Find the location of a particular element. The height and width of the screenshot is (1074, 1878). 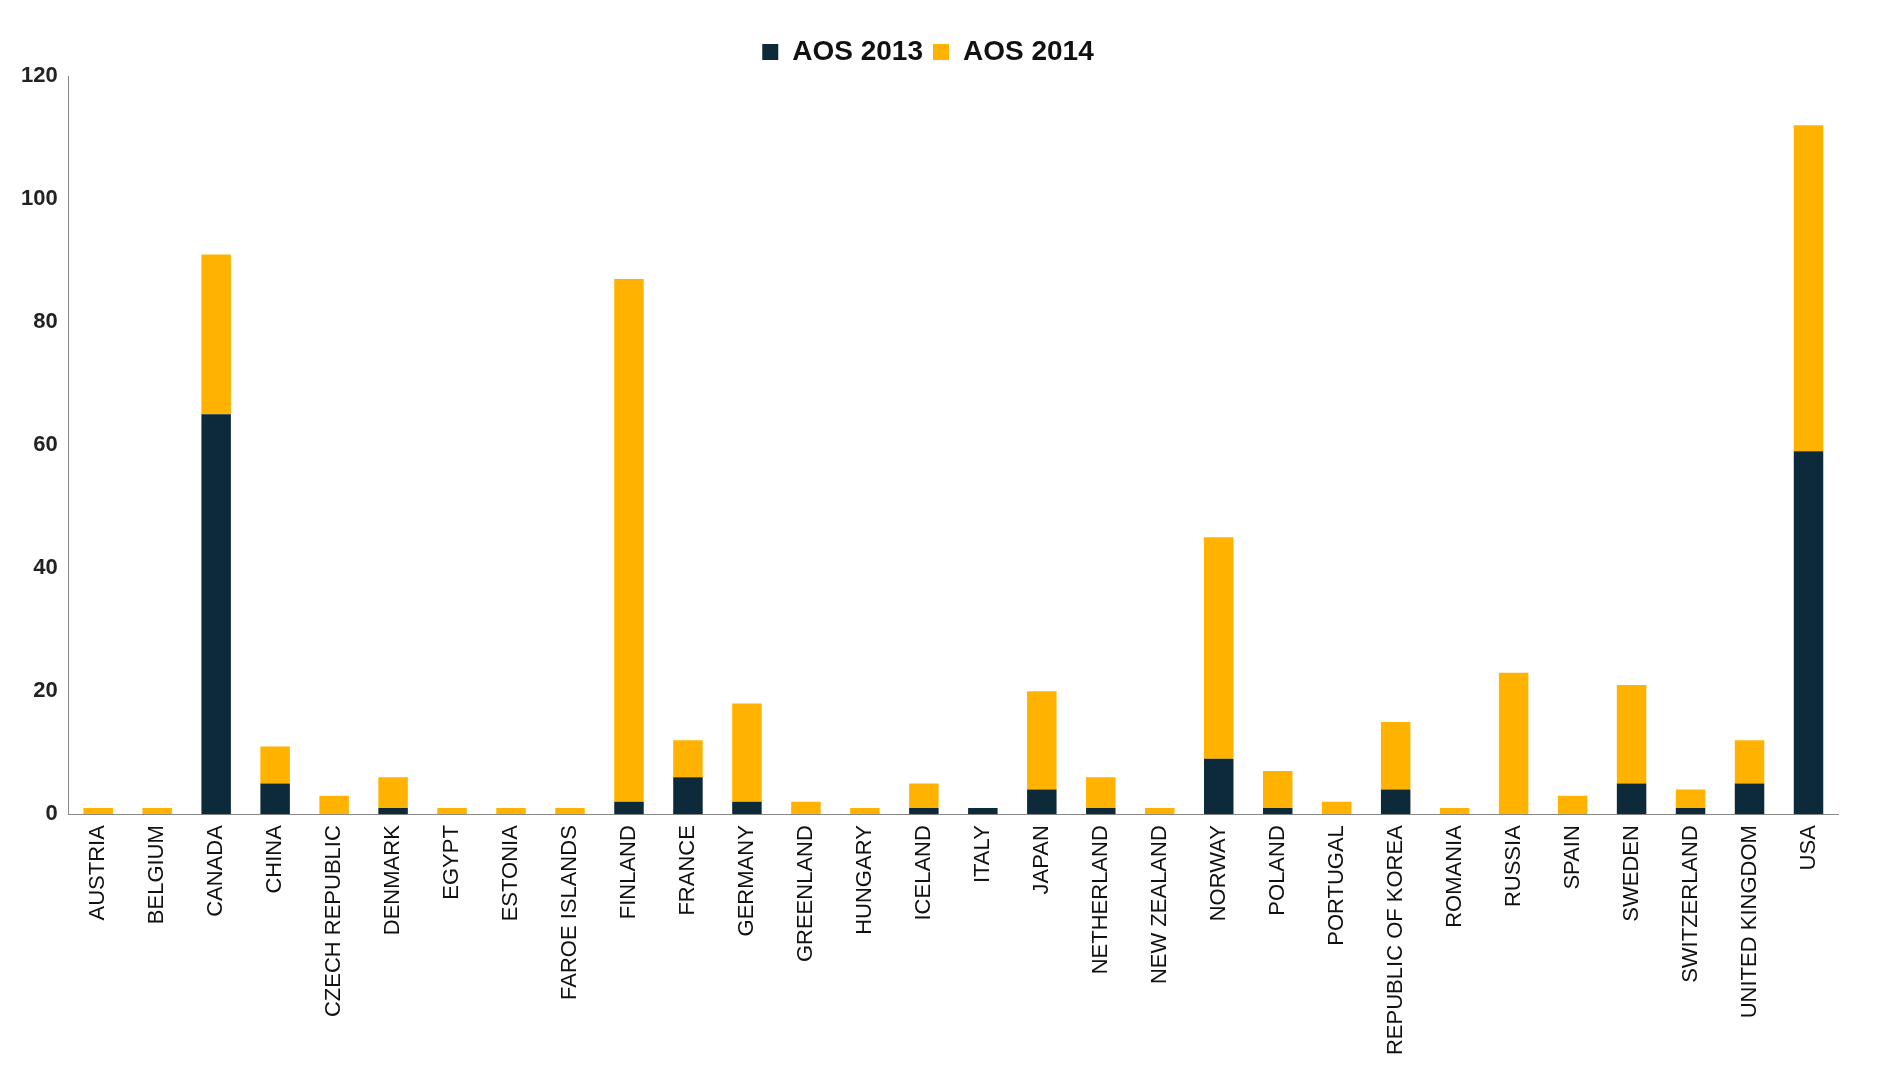

x-tick-label: GERMANY is located at coordinates (745, 880).